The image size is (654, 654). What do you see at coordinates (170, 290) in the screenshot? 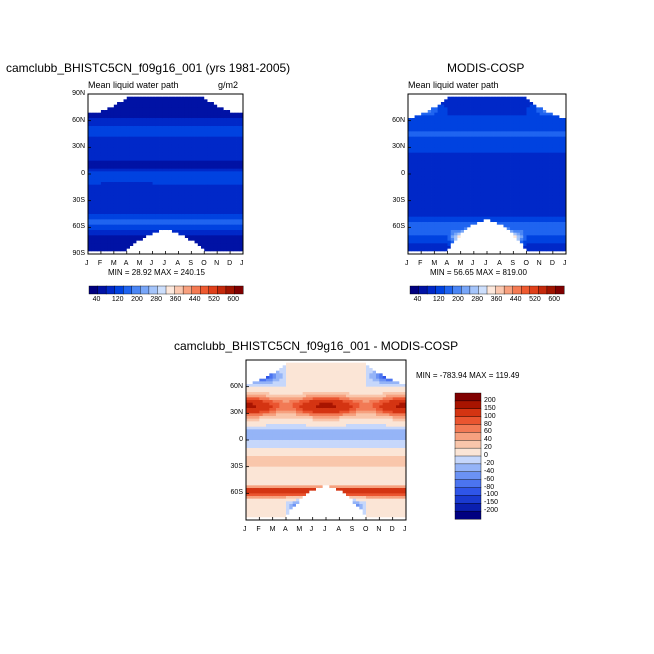
I see `panel1-colorbar-swatch` at bounding box center [170, 290].